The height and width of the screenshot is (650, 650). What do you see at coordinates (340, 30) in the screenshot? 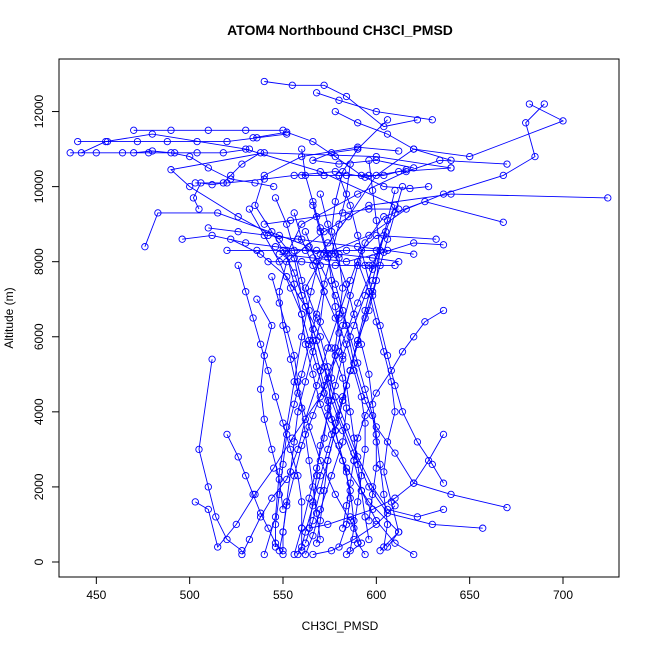
I see `chart-title: ATOM4 Northbound CH3Cl_PMSD` at bounding box center [340, 30].